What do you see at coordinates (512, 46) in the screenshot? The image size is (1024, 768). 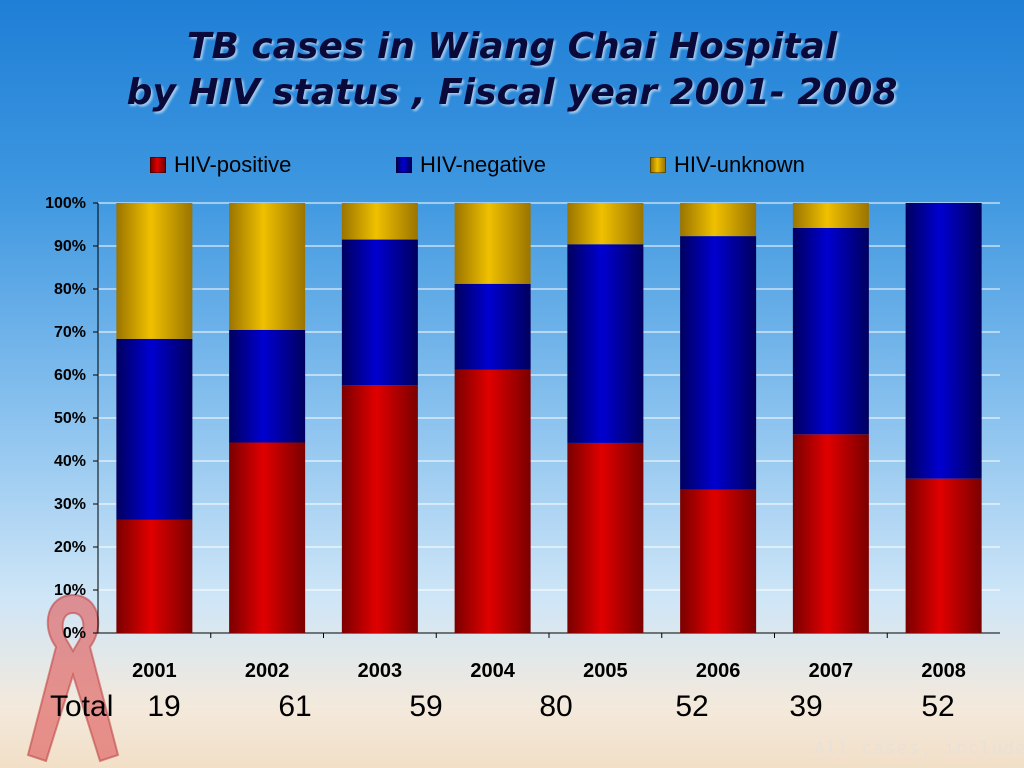 I see `title-line-1: TB cases in Wiang Chai Hospital` at bounding box center [512, 46].